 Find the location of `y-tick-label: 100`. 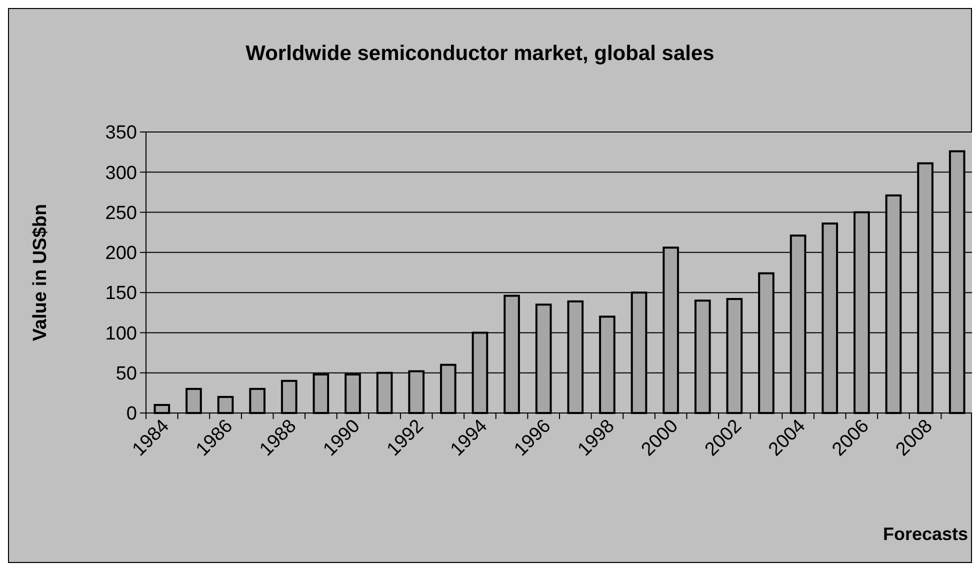

y-tick-label: 100 is located at coordinates (121, 333).